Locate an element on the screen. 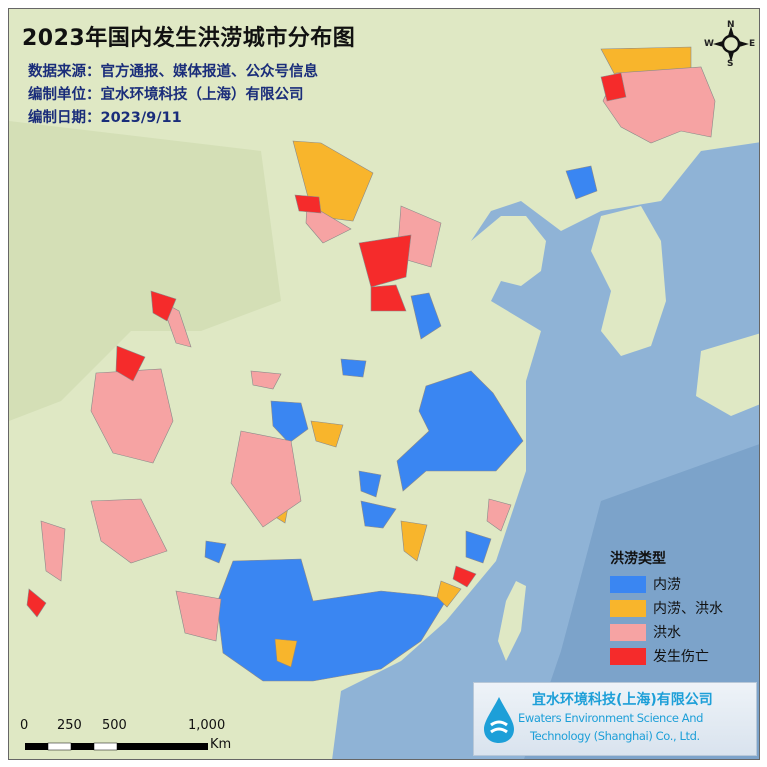  legend-label: 内涝 is located at coordinates (667, 585).